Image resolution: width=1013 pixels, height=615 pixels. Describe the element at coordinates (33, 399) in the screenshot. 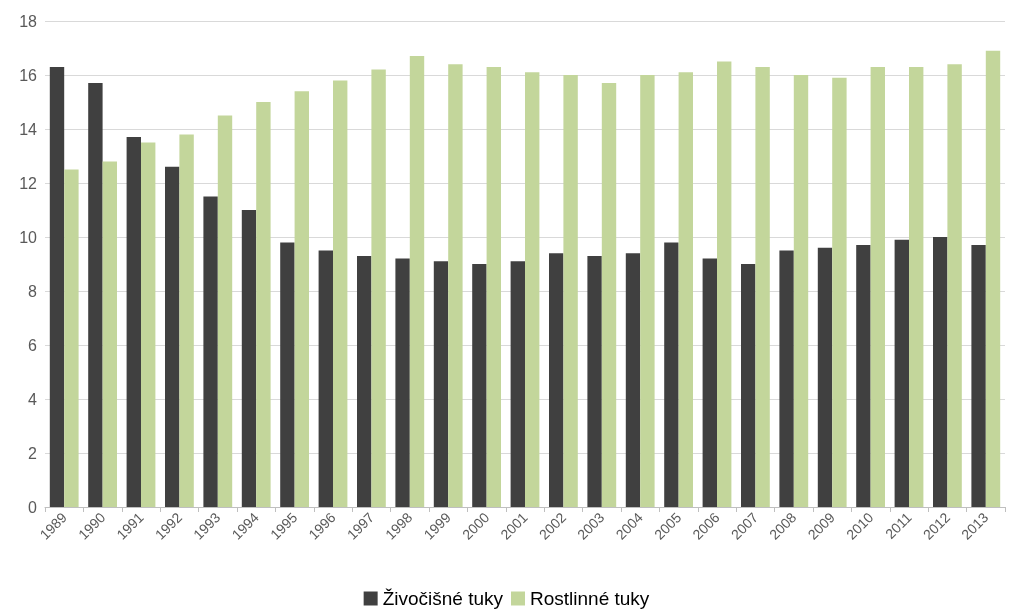

I see `y-tick-label: 4` at that location.